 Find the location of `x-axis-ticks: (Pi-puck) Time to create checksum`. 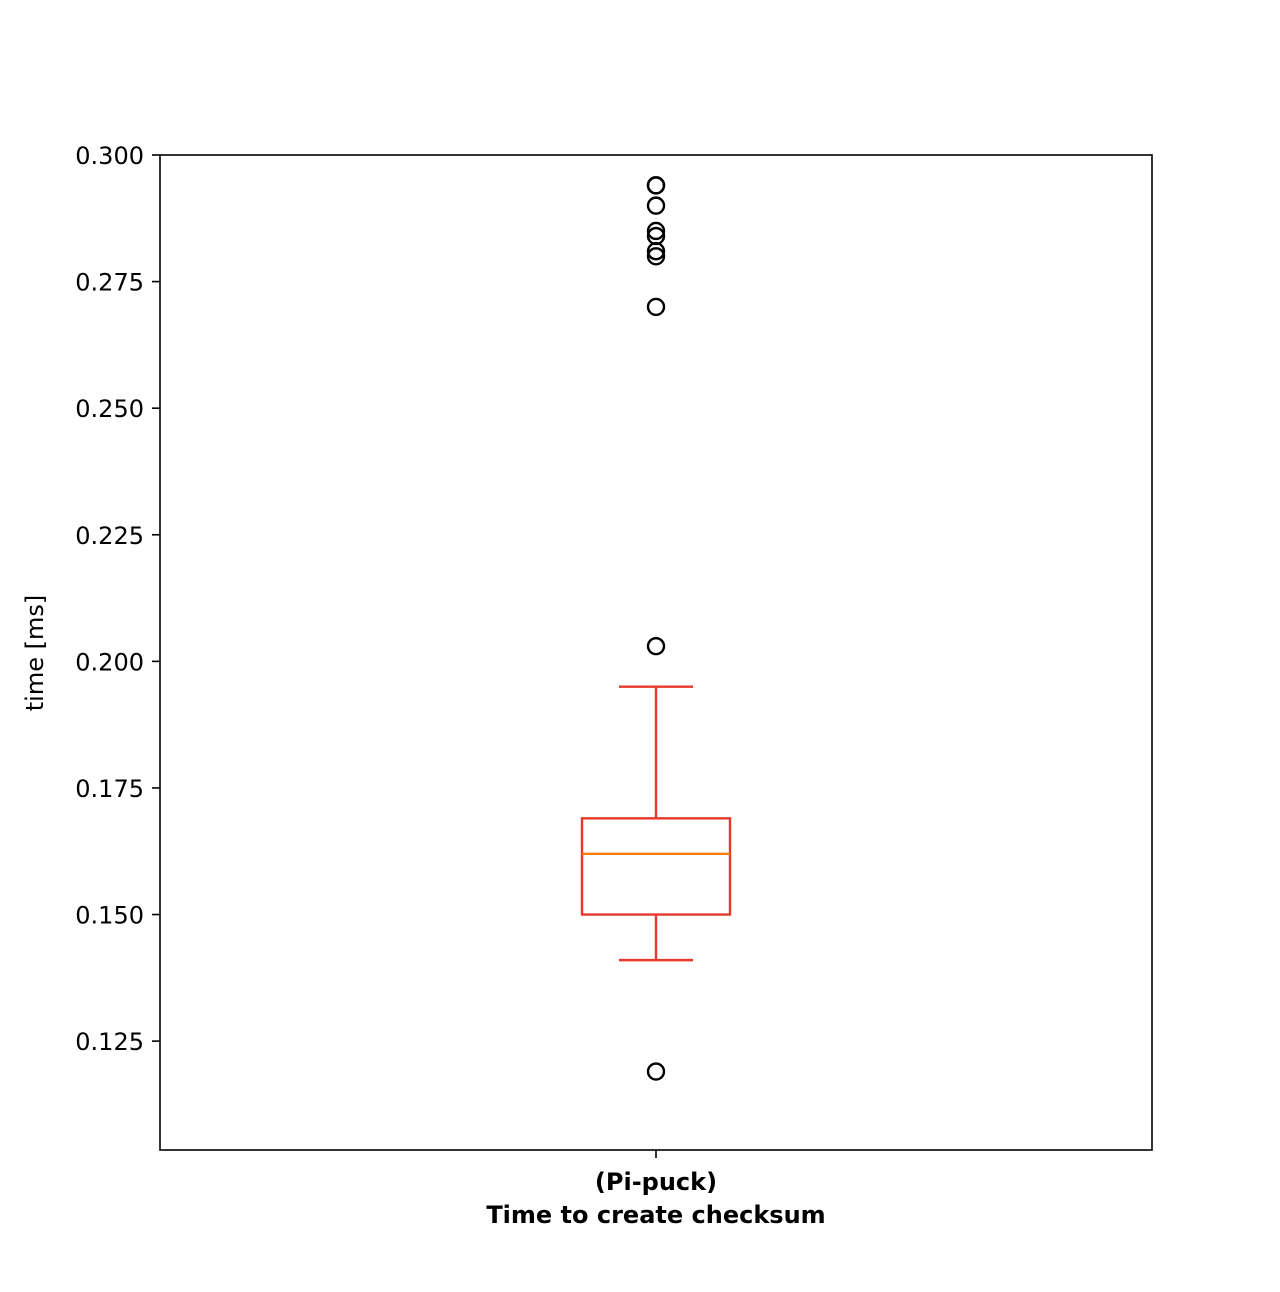

x-axis-ticks: (Pi-puck) Time to create checksum is located at coordinates (656, 1189).